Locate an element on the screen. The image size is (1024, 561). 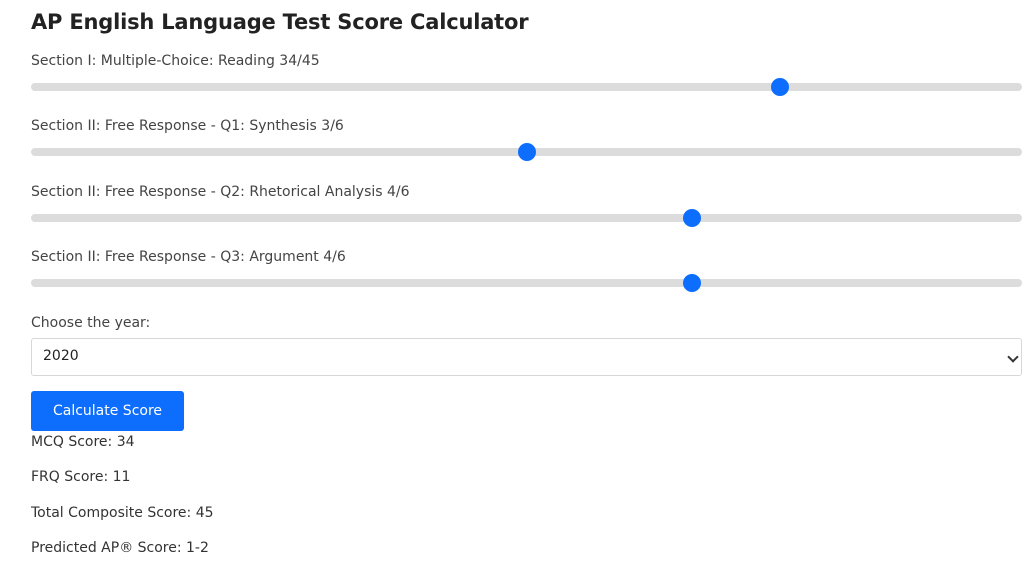
frq-argument-slider is located at coordinates (526, 283).